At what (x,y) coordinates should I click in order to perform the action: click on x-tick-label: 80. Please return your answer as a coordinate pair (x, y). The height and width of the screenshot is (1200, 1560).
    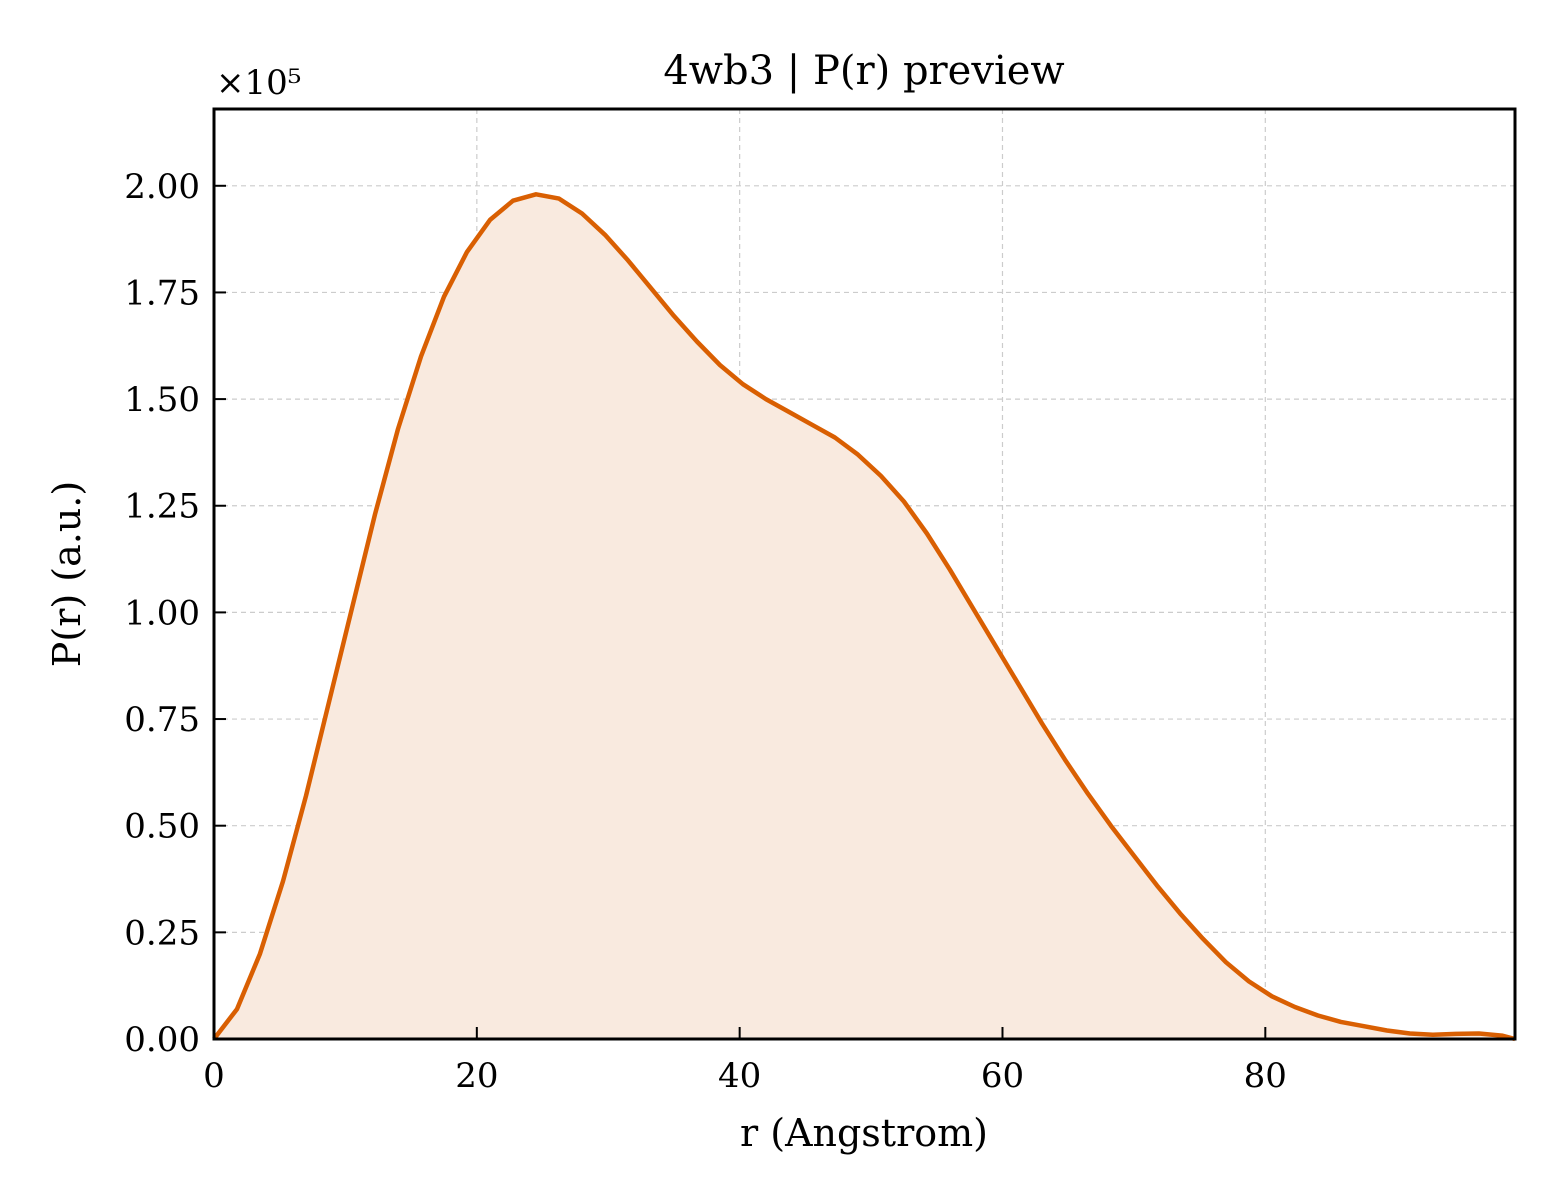
    Looking at the image, I should click on (1265, 1076).